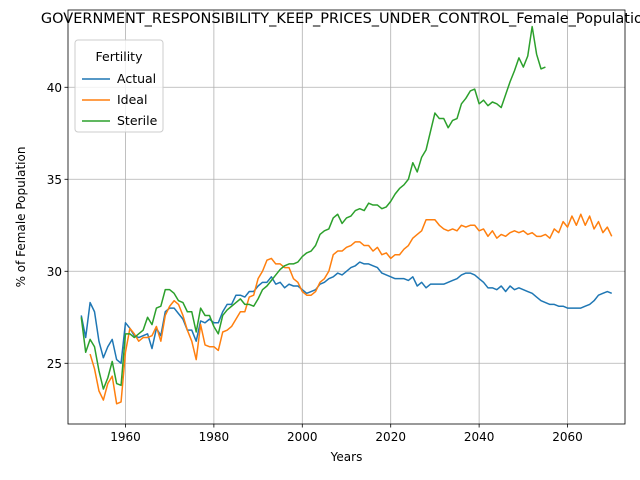 The width and height of the screenshot is (640, 480). Describe the element at coordinates (125, 437) in the screenshot. I see `x-tick-label: 1960` at that location.